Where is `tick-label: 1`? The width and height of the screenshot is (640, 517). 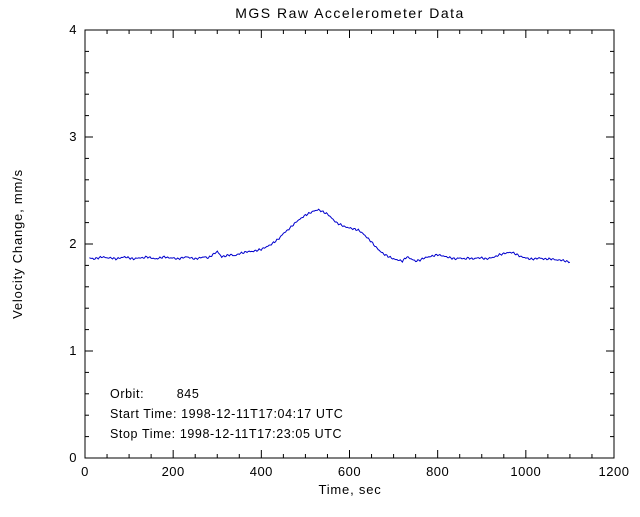 tick-label: 1 is located at coordinates (73, 350).